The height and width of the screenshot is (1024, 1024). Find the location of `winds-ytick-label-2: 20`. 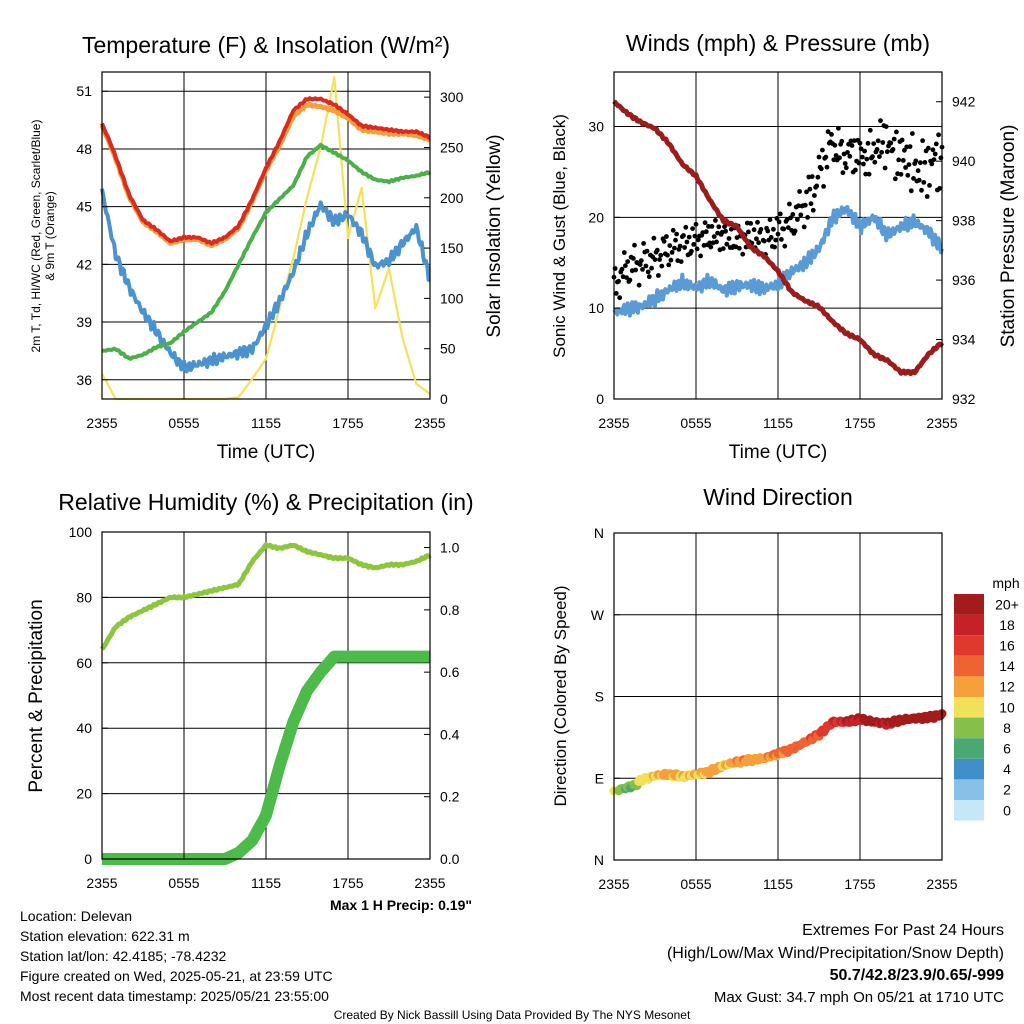

winds-ytick-label-2: 20 is located at coordinates (596, 217).